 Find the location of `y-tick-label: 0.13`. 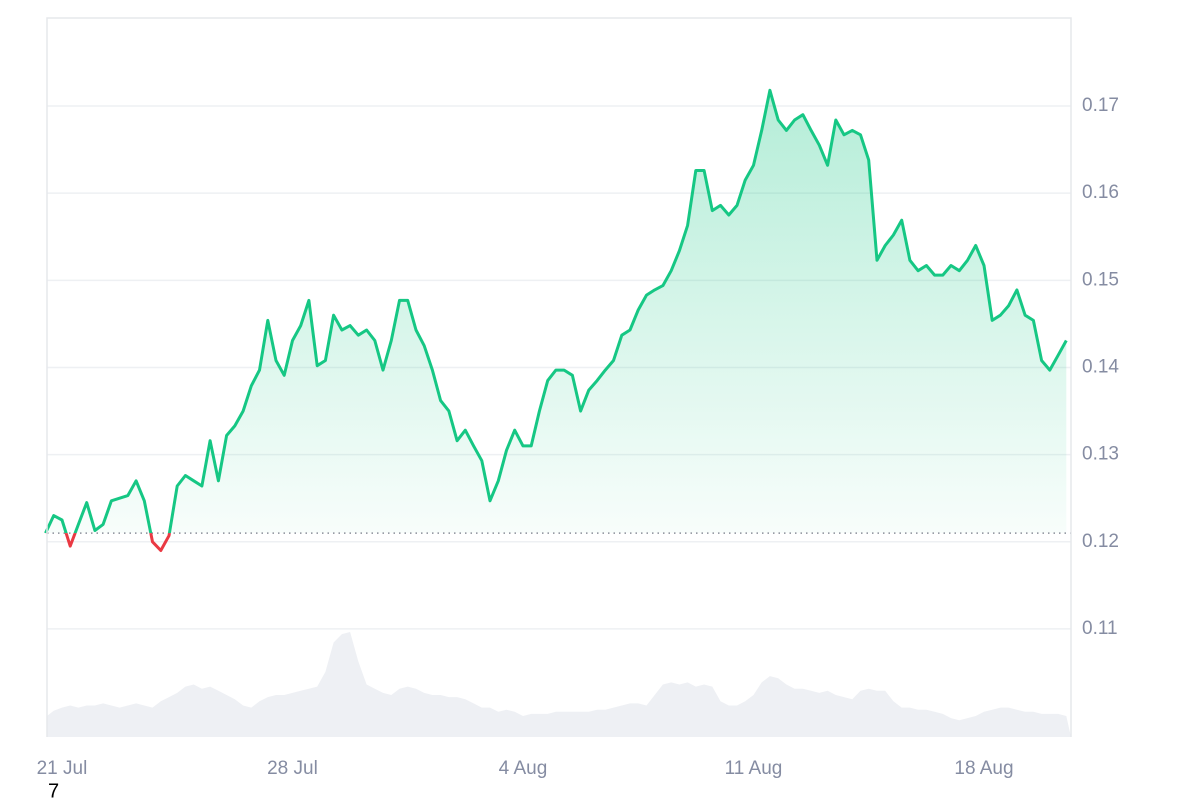

y-tick-label: 0.13 is located at coordinates (1100, 454).